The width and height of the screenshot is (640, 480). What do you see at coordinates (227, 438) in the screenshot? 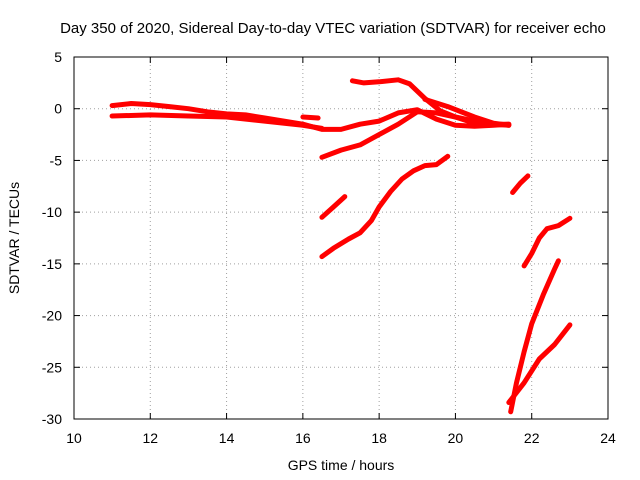
I see `x-tick-label: 14` at bounding box center [227, 438].